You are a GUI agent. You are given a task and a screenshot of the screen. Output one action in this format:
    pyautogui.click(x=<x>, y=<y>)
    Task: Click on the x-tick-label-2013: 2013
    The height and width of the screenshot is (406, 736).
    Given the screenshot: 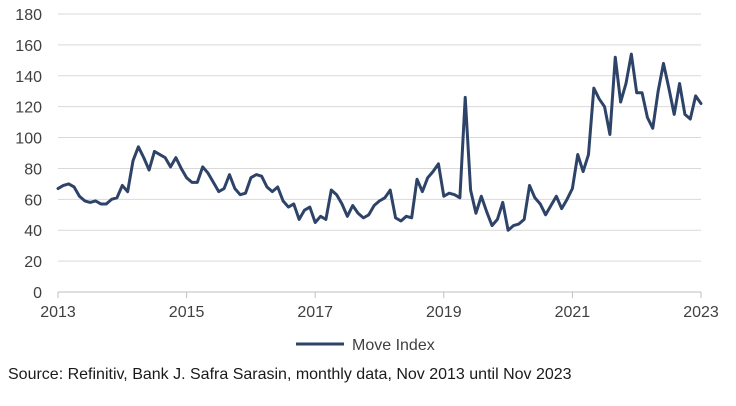 What is the action you would take?
    pyautogui.click(x=58, y=312)
    